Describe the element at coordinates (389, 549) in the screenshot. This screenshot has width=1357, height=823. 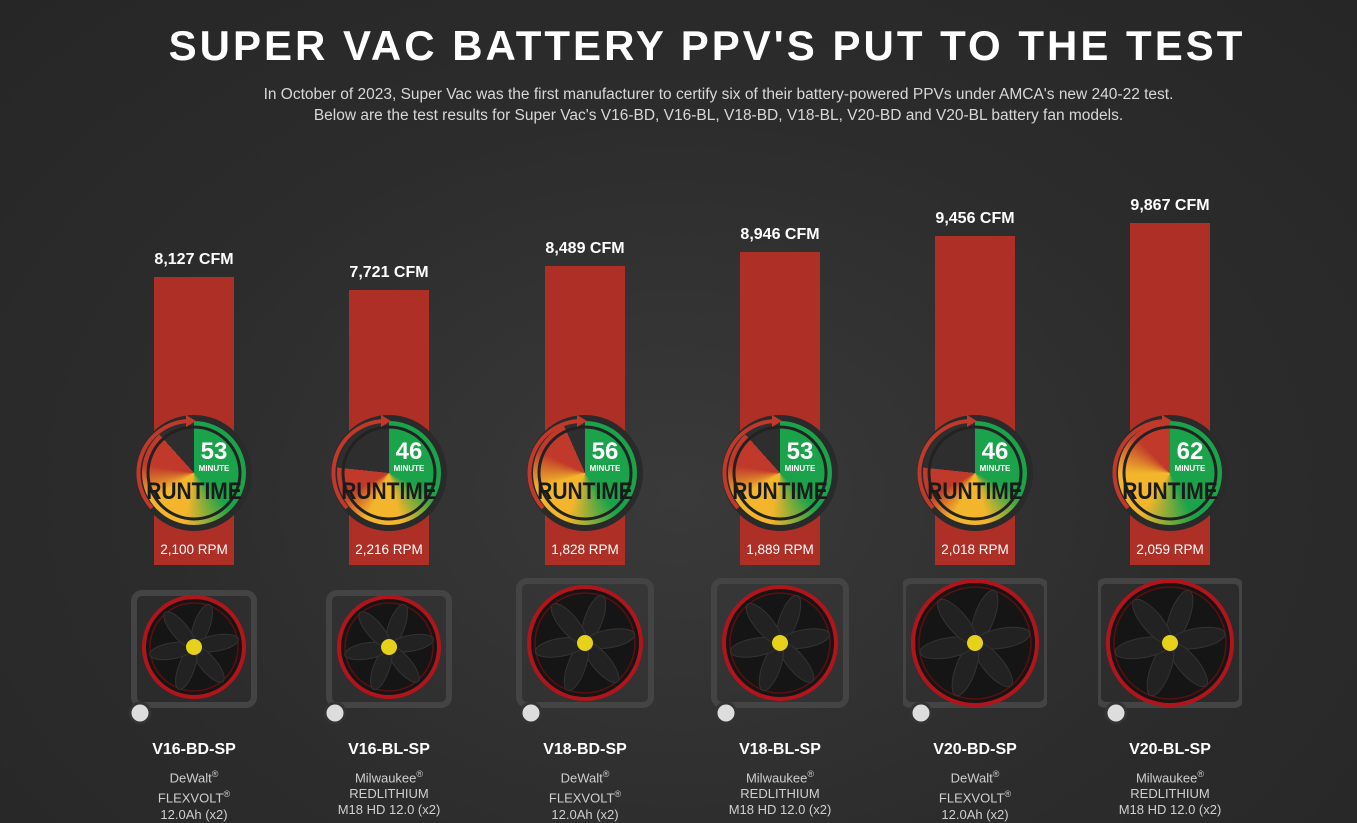
I see `rpm-label: 2,216 RPM` at that location.